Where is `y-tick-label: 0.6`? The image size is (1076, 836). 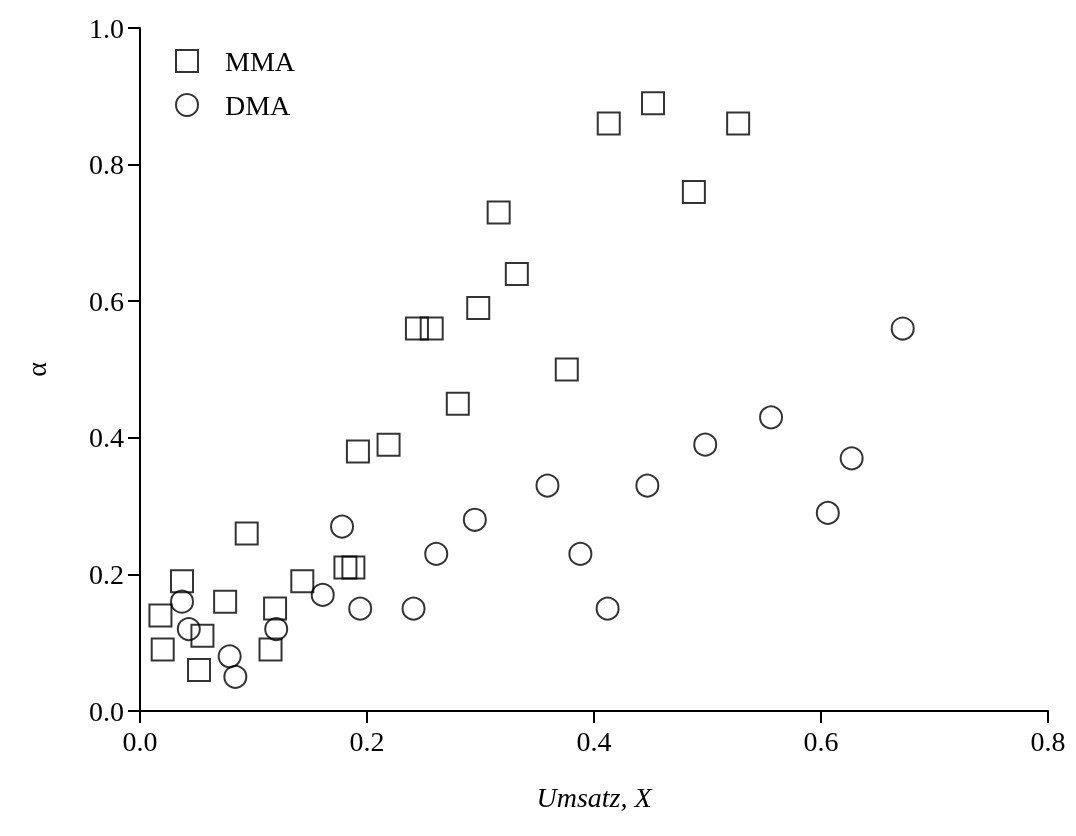
y-tick-label: 0.6 is located at coordinates (106, 301).